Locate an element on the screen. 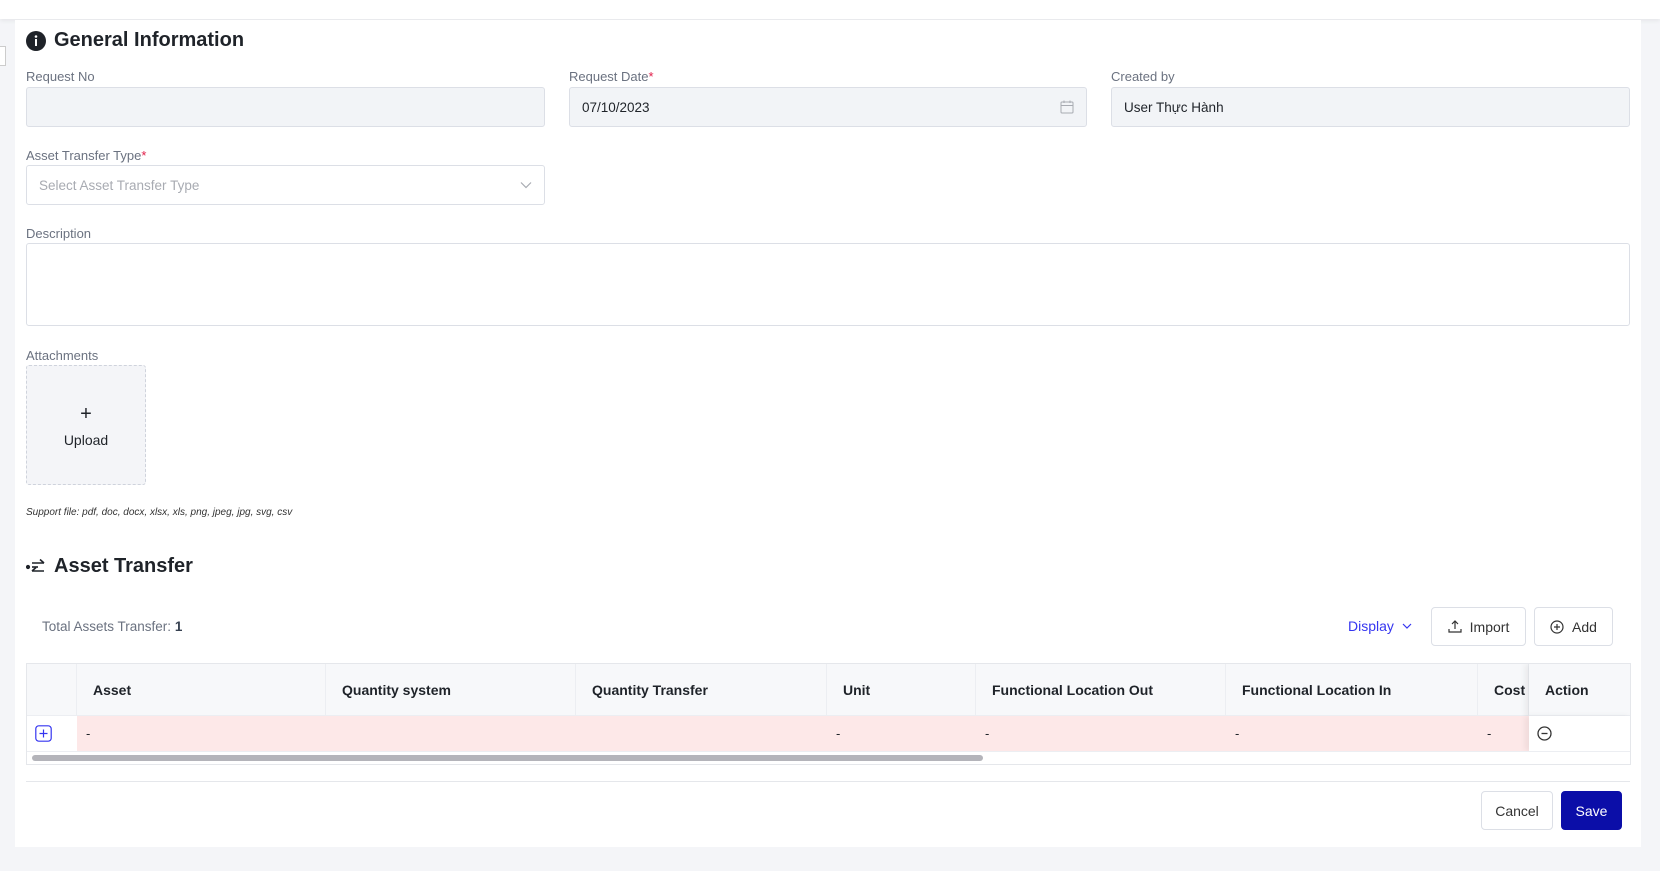 This screenshot has width=1660, height=871. footer-divider is located at coordinates (828, 781).